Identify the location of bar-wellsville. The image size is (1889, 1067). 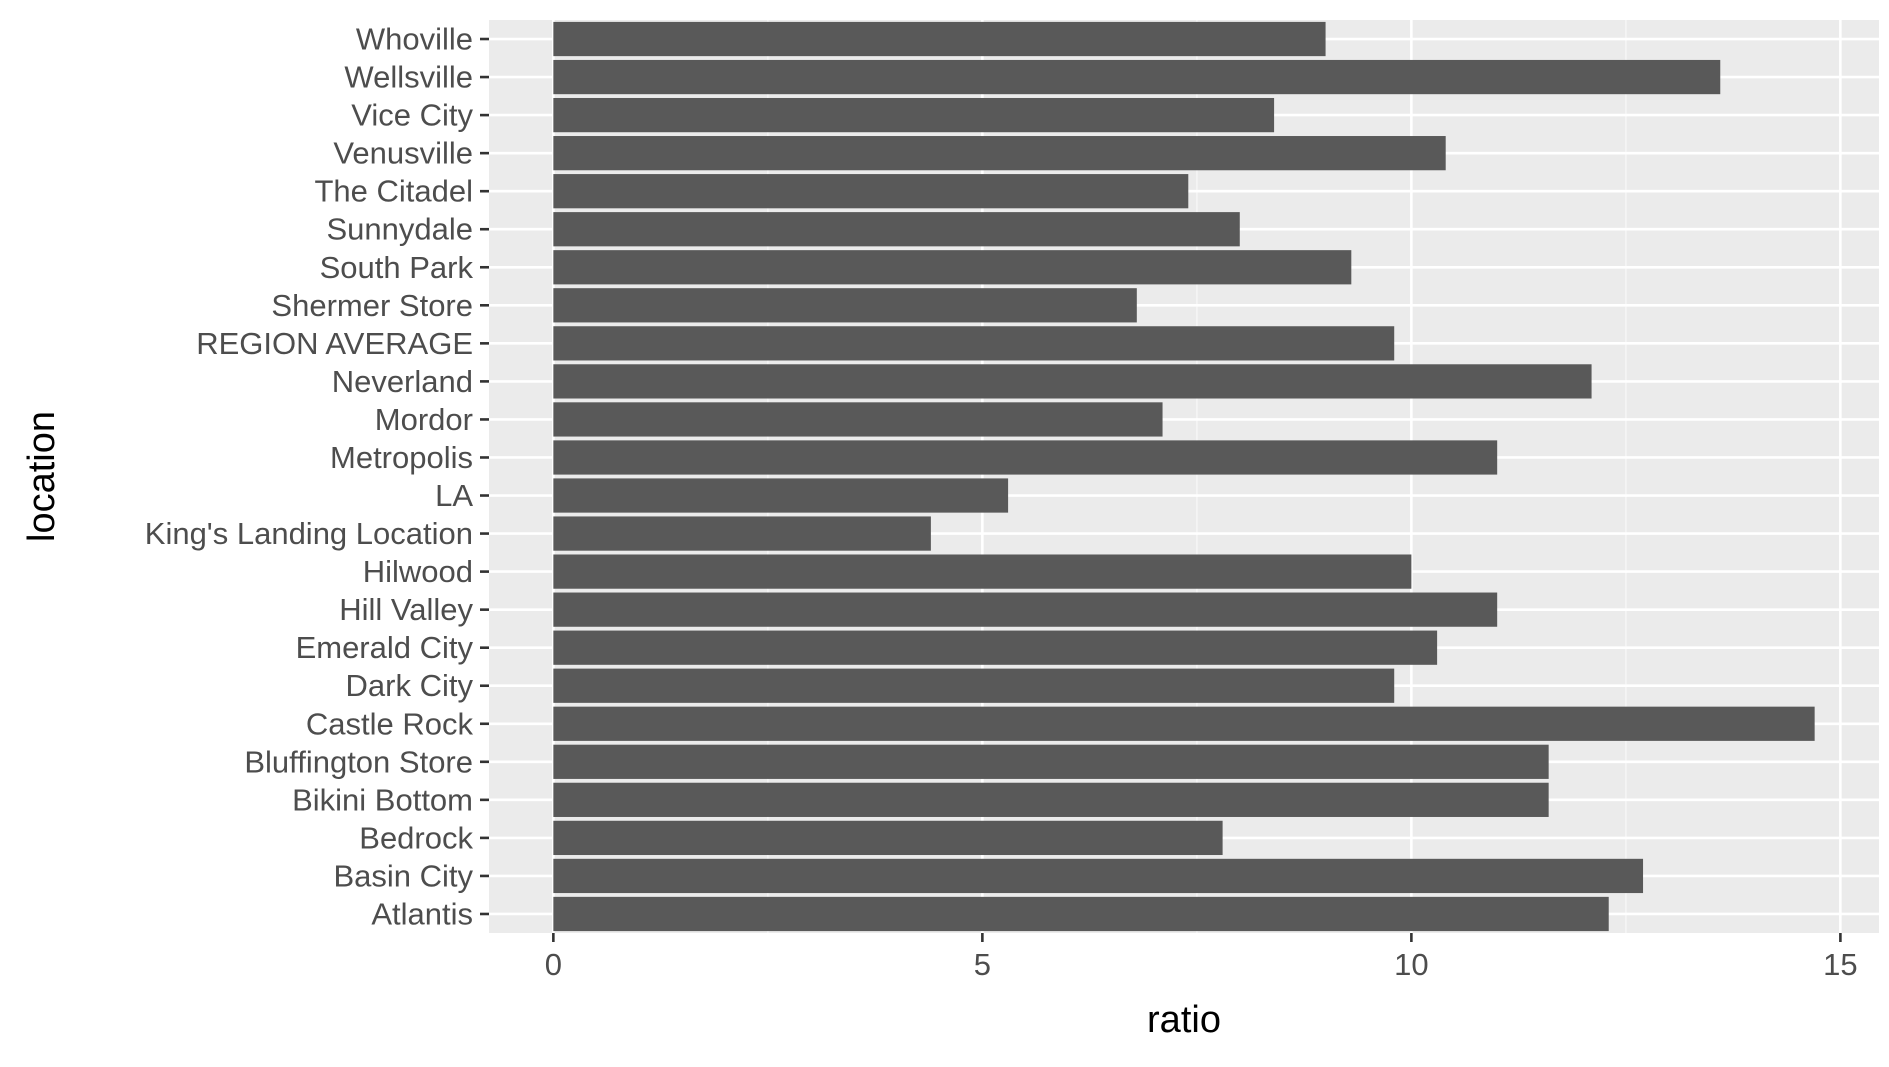
(1137, 77).